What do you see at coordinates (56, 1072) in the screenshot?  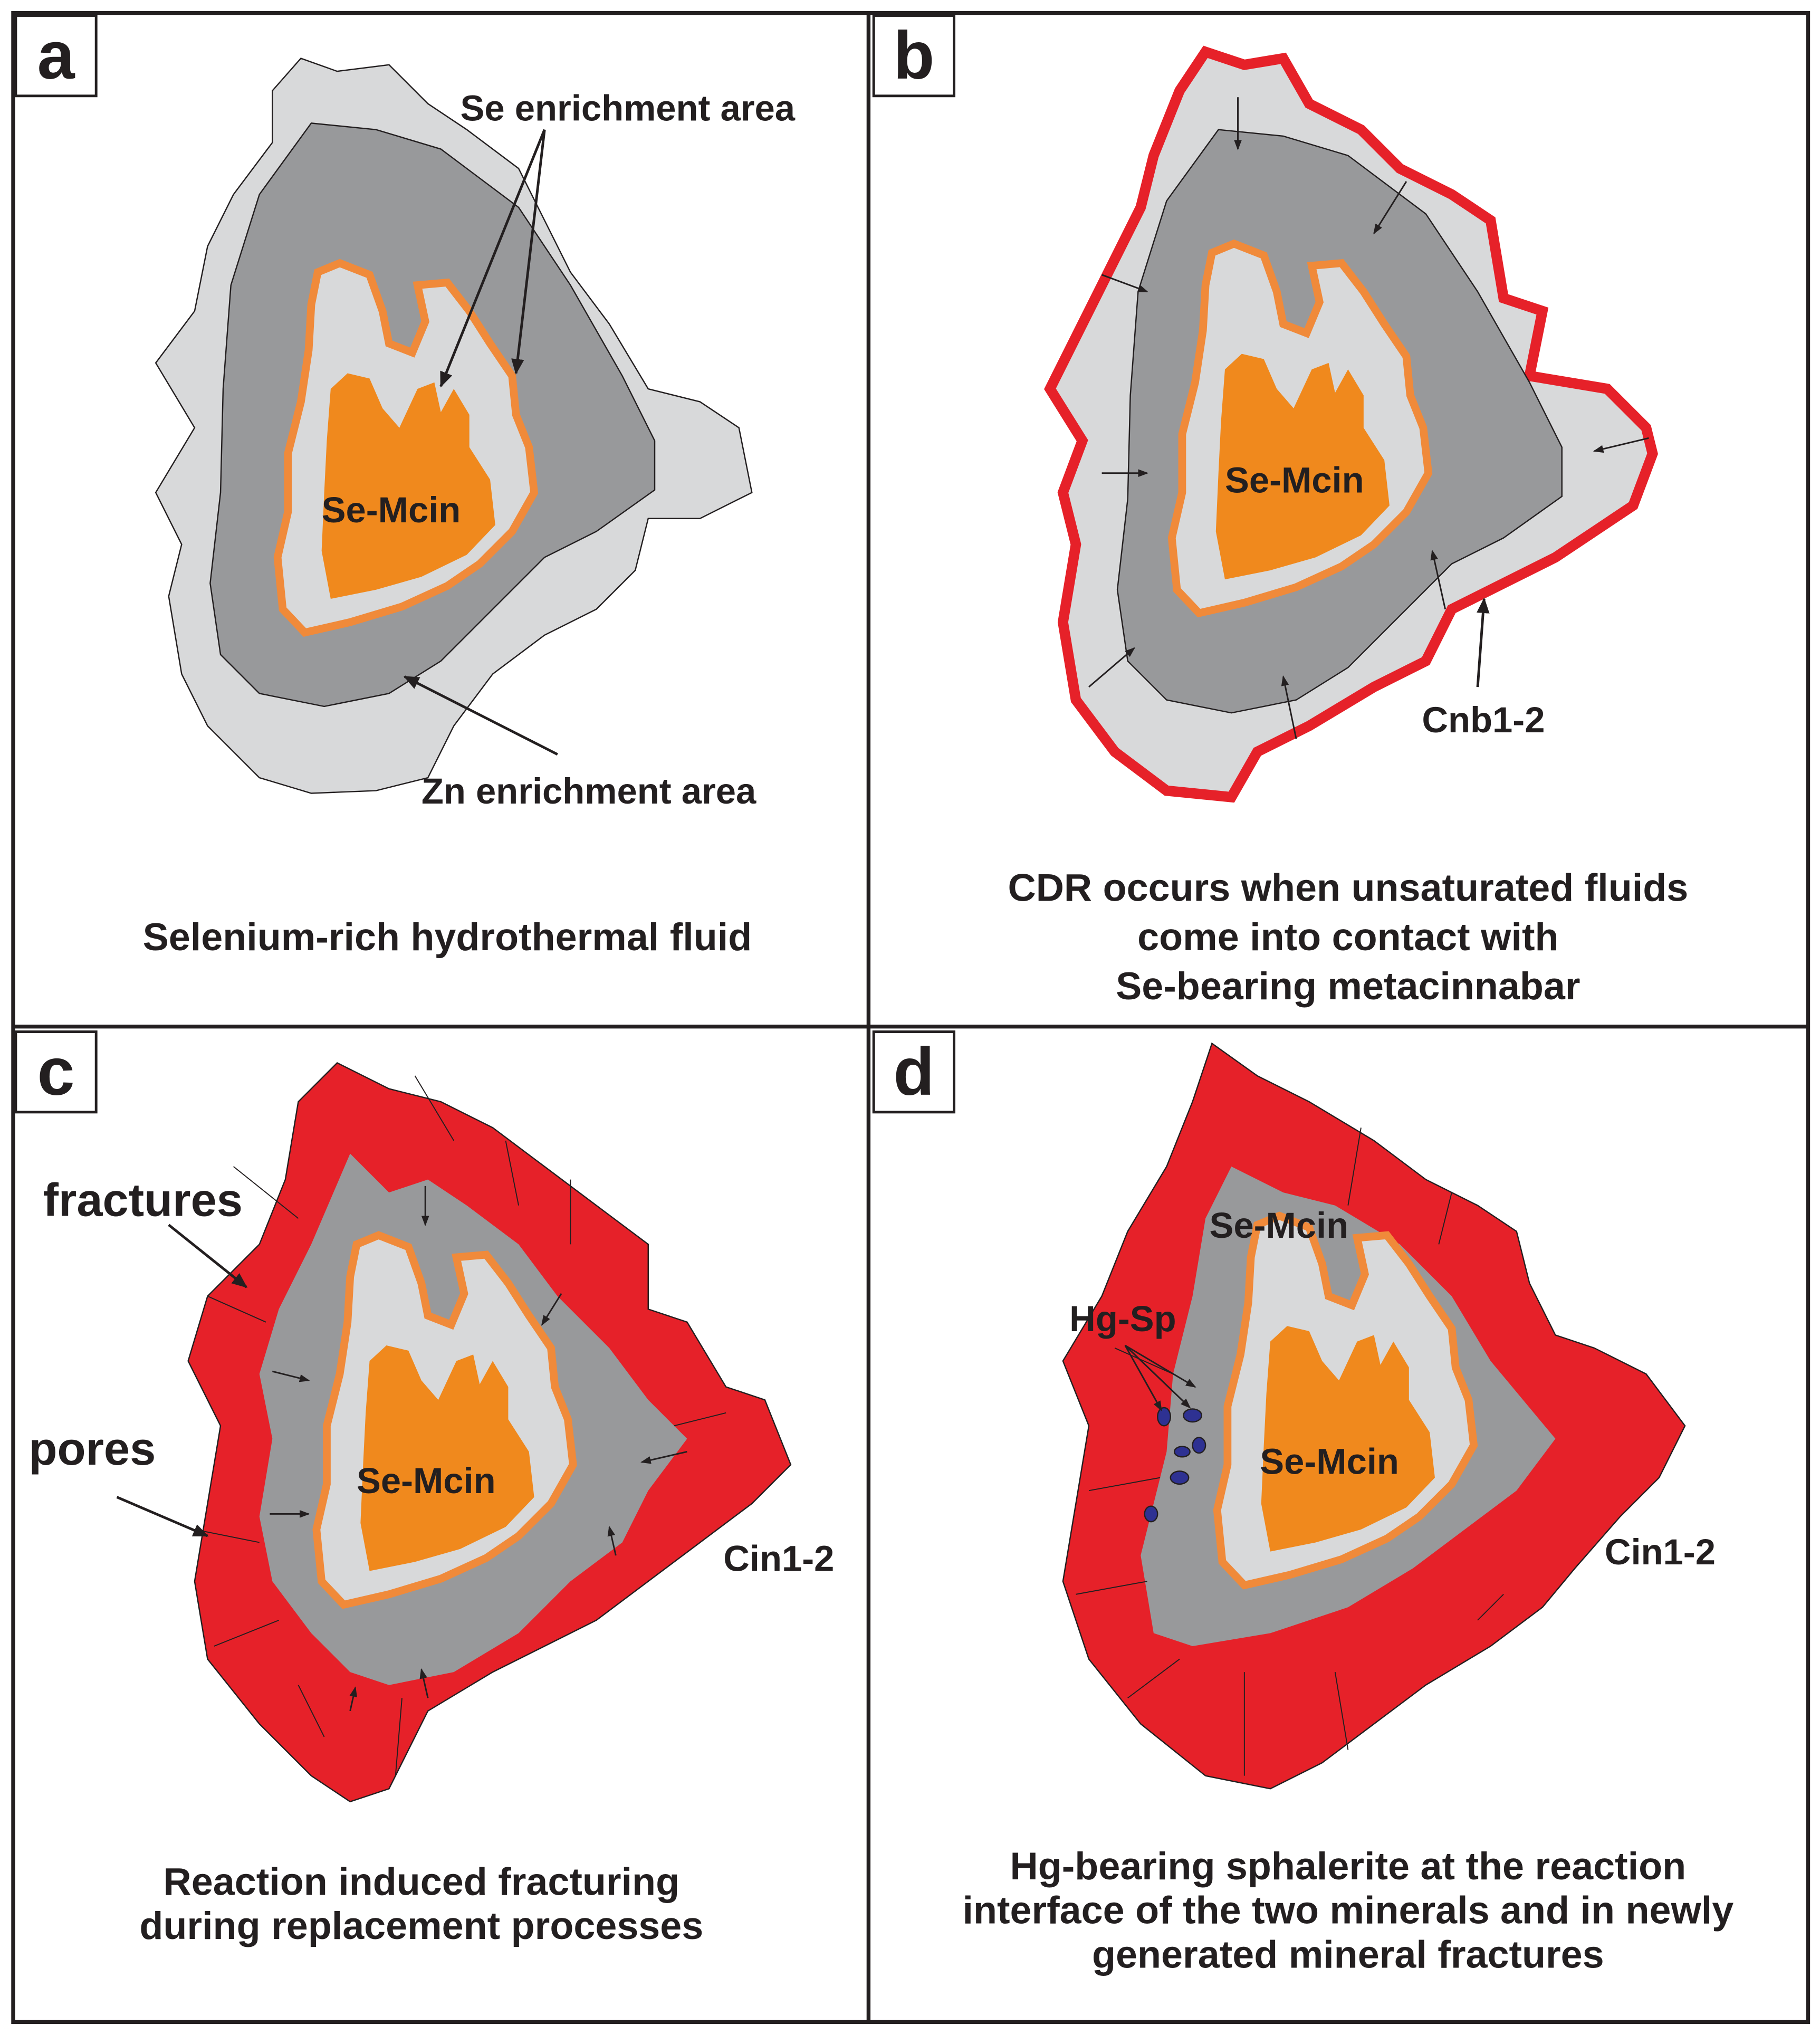 I see `panel-label: c` at bounding box center [56, 1072].